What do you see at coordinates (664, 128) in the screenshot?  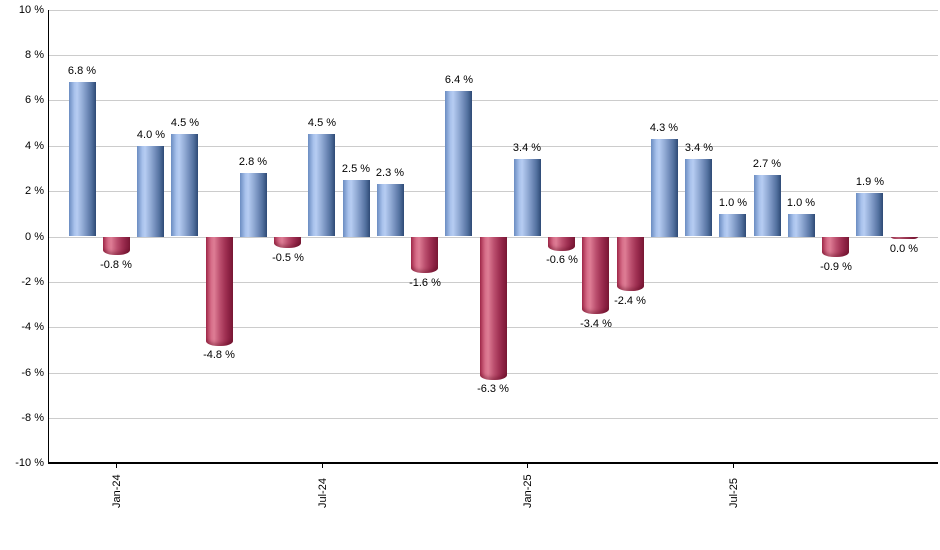 I see `bar-value-label: 4.3 %` at bounding box center [664, 128].